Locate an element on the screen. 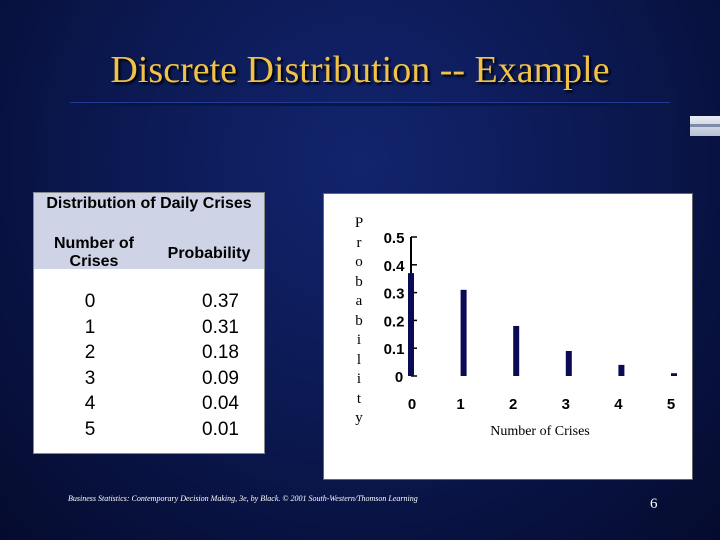  y-tick-label: 0.2 is located at coordinates (394, 321).